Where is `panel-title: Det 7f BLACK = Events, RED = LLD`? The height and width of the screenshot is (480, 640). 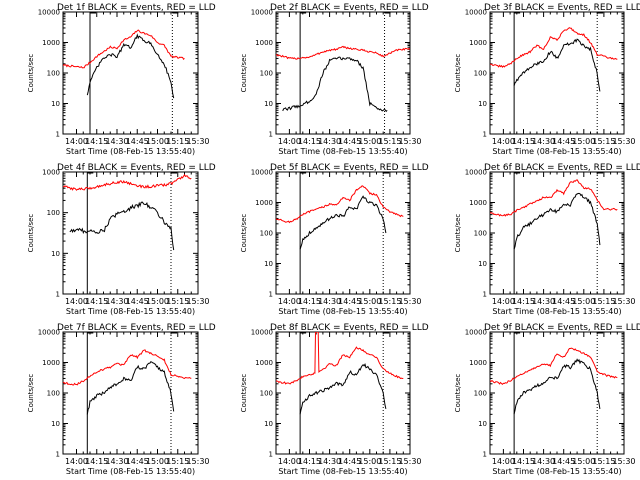 panel-title: Det 7f BLACK = Events, RED = LLD is located at coordinates (136, 328).